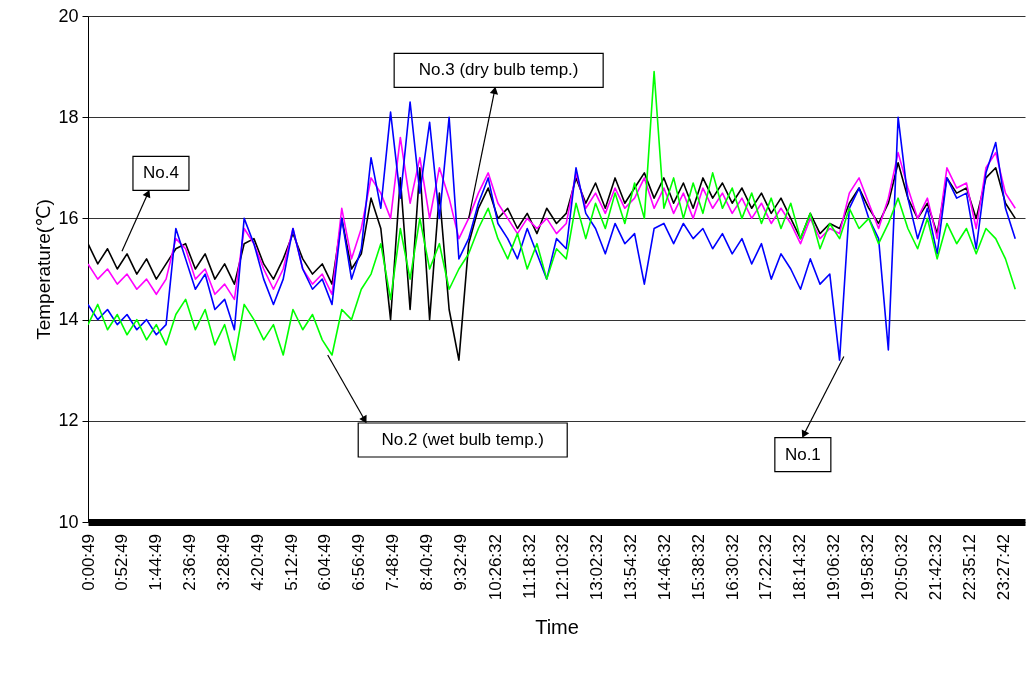 The image size is (1027, 688). I want to click on x-tick-label: 9:32:49, so click(460, 562).